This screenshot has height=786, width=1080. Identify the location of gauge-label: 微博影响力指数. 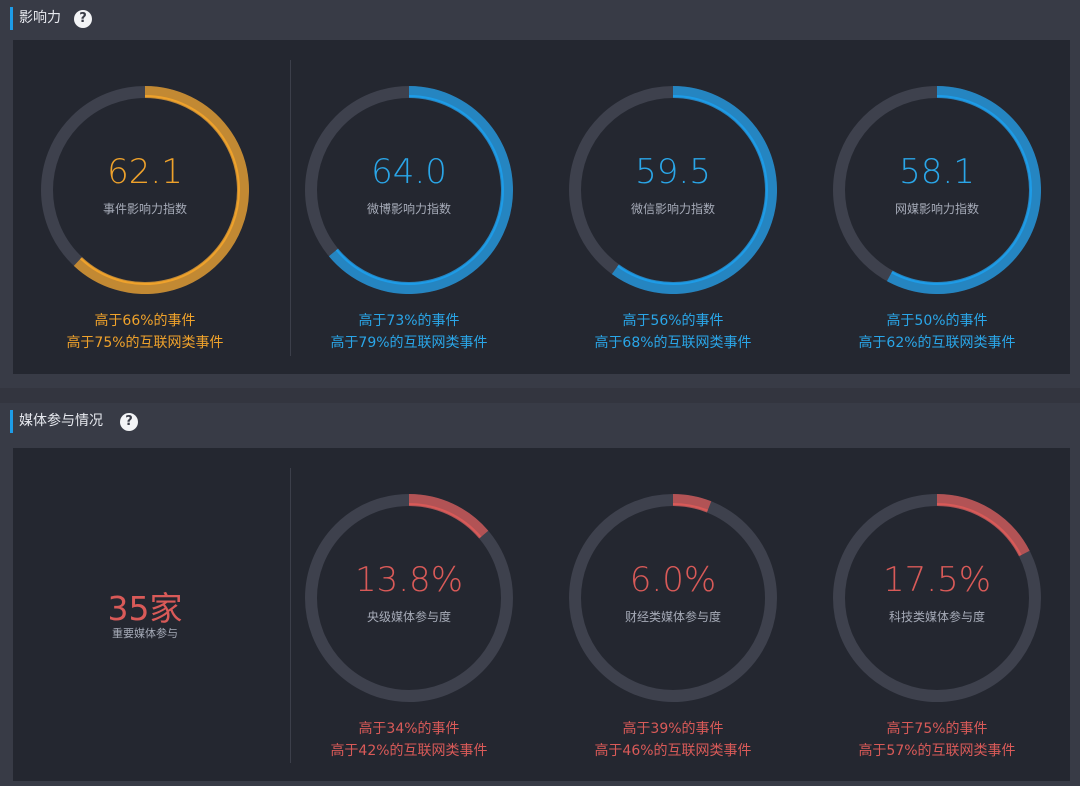
(408, 209).